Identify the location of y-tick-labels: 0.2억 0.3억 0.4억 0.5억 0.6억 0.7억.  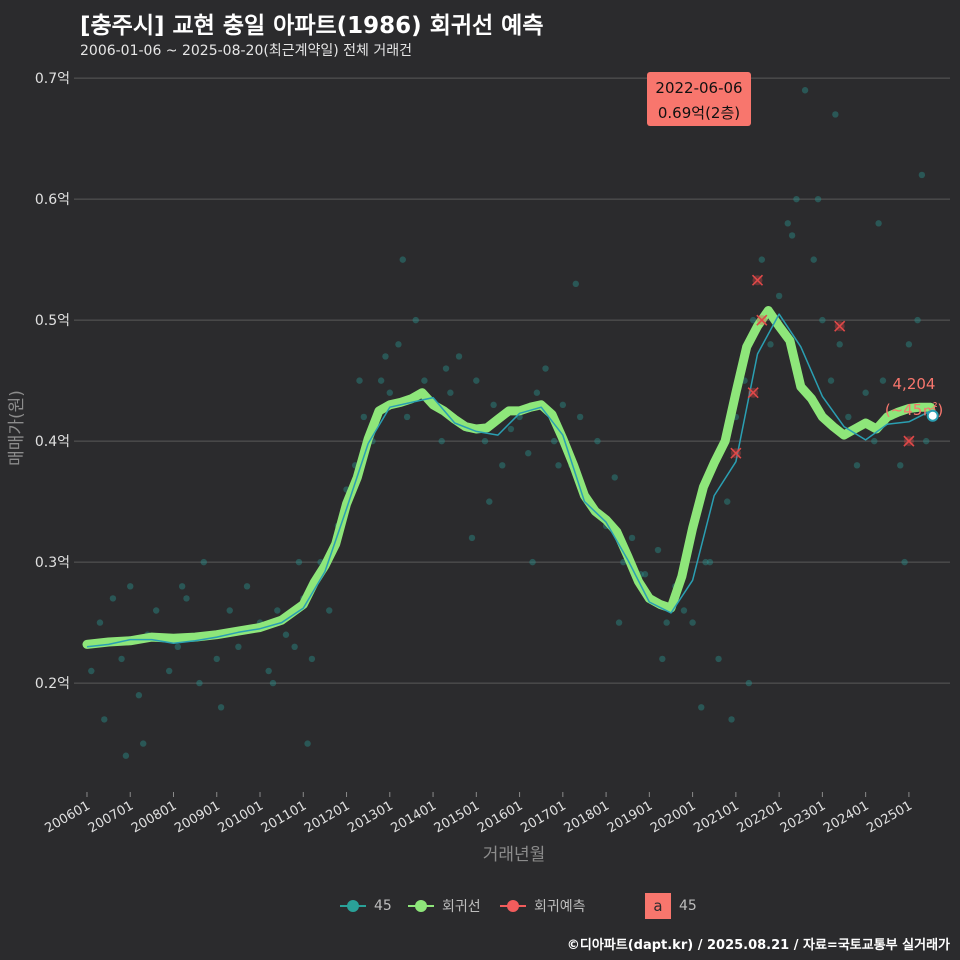
(52, 381).